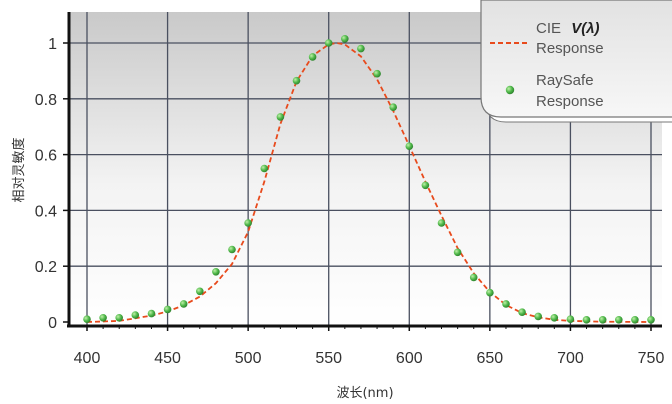 Image resolution: width=672 pixels, height=404 pixels. I want to click on legend-line-label-2: Response, so click(570, 48).